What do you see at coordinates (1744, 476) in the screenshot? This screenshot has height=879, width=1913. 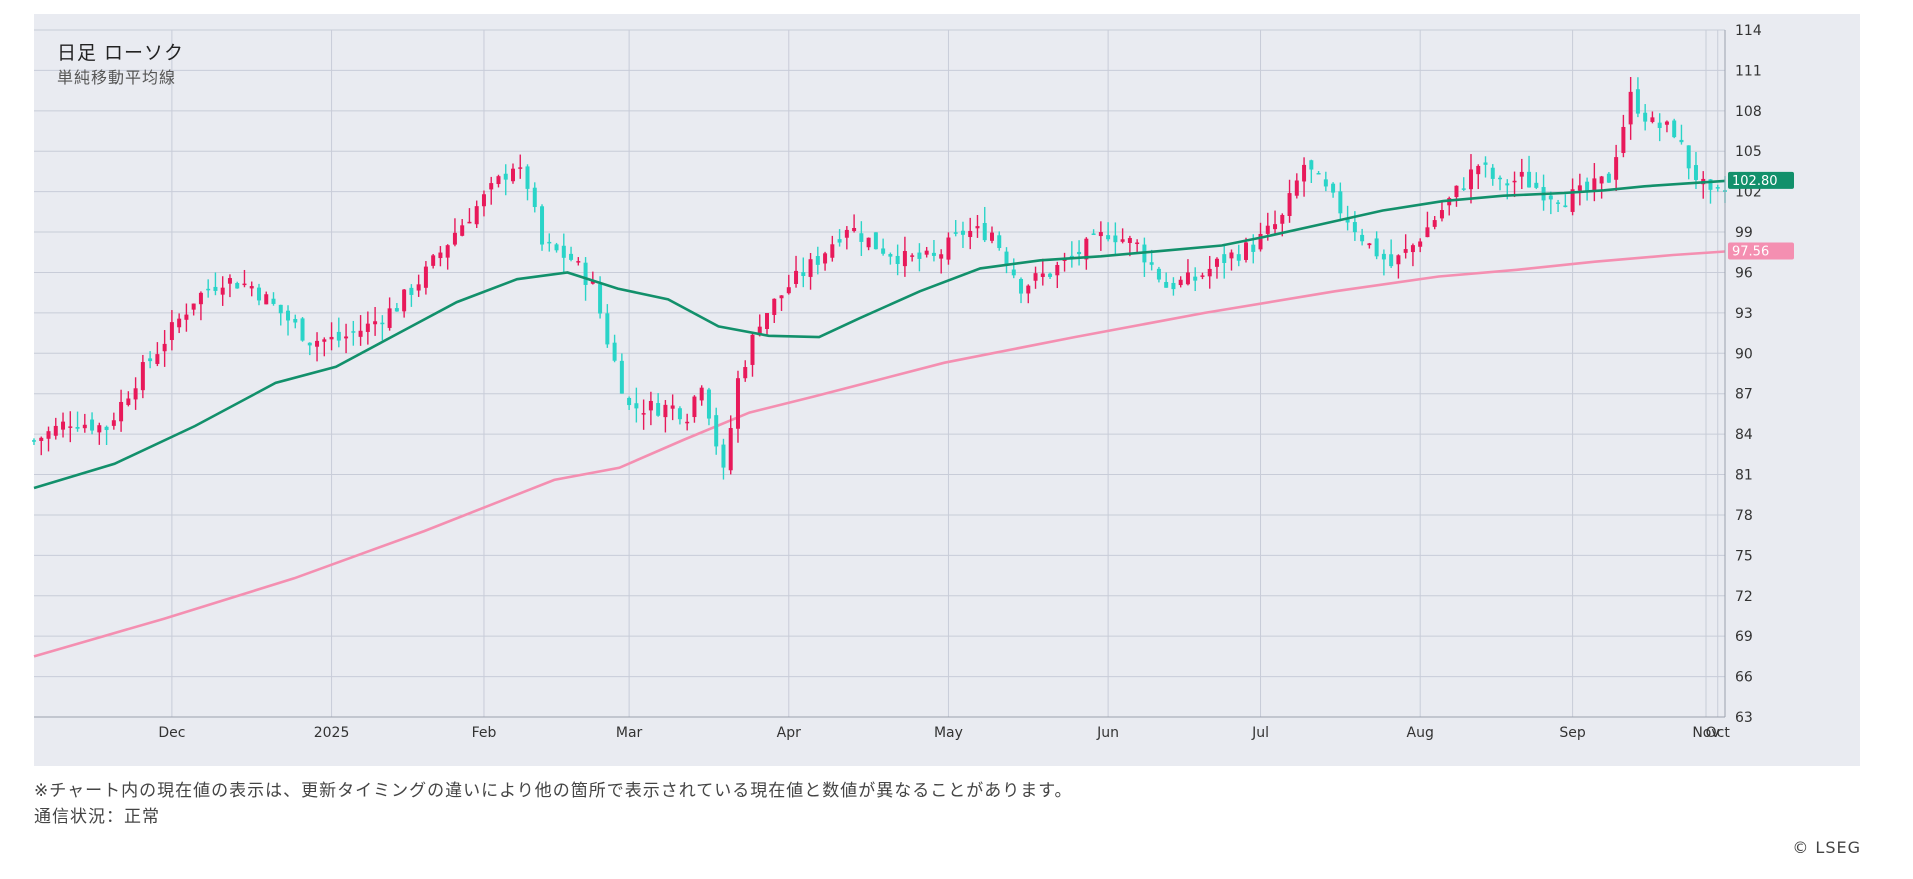 I see `y-tick-label: 81` at bounding box center [1744, 476].